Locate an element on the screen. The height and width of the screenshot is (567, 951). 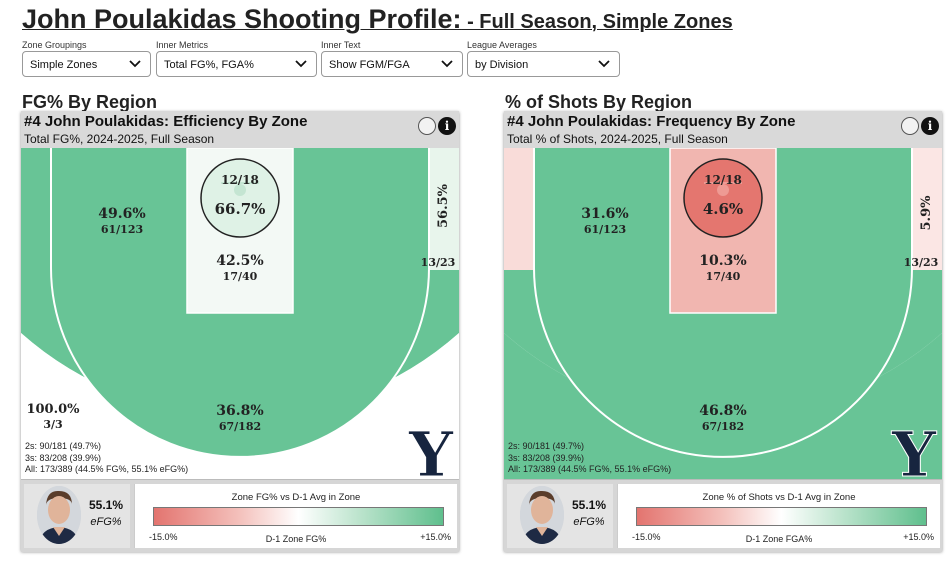
zone-groupings-select: Simple Zones is located at coordinates (86, 64).